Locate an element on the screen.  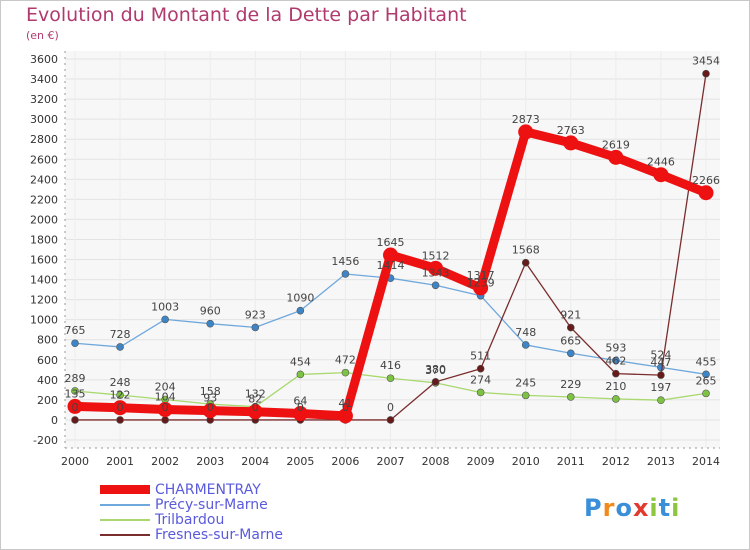
legend-swatch-fresnes is located at coordinates (125, 534).